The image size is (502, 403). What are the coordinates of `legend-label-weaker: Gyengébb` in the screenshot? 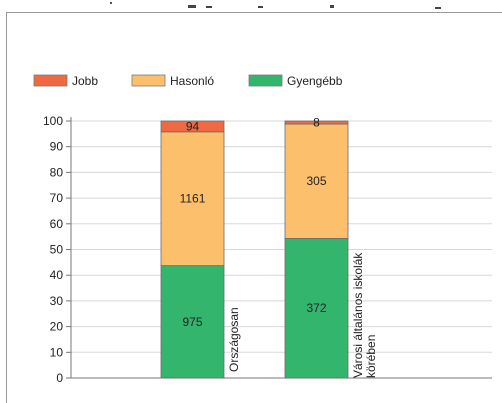 It's located at (315, 81).